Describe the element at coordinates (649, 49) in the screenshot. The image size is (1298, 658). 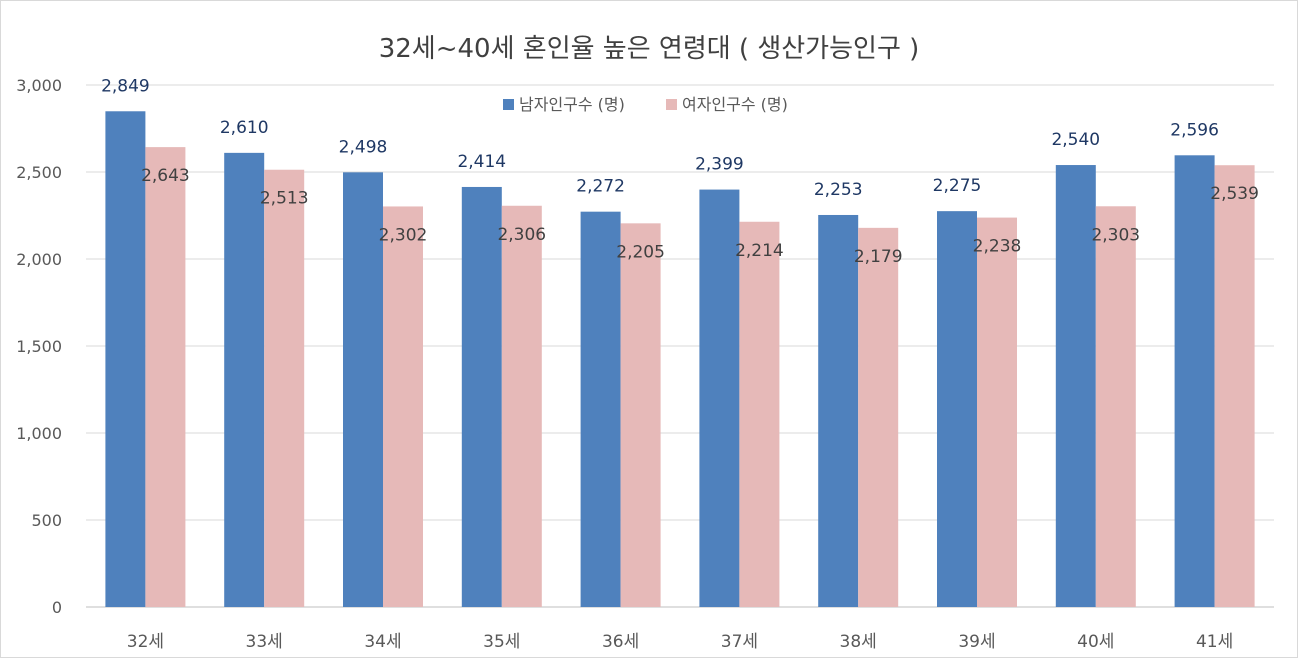
I see `chart-title: 32세~40세 혼인율 높은 연령대 ( 생산가능인구 )` at that location.